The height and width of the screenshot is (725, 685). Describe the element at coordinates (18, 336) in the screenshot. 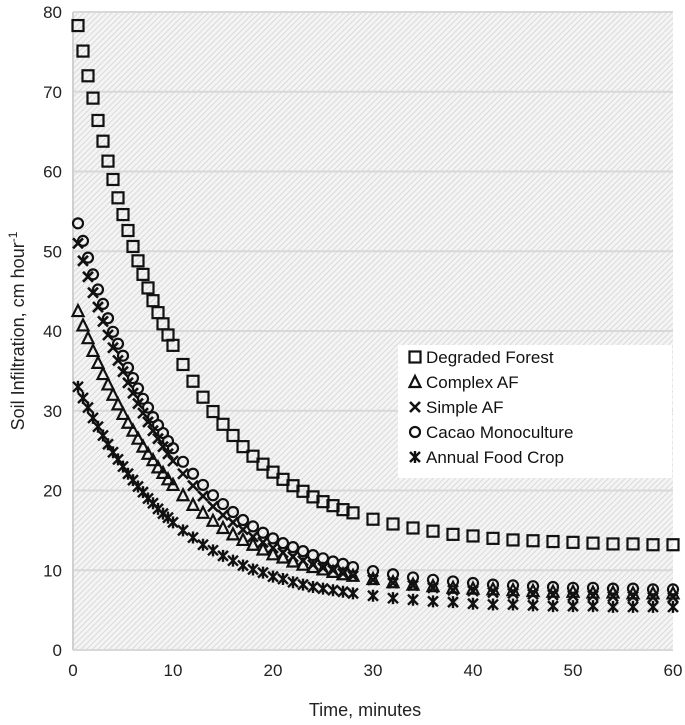

I see `y-axis-label-text: Soil Infiltration, cm hour` at that location.